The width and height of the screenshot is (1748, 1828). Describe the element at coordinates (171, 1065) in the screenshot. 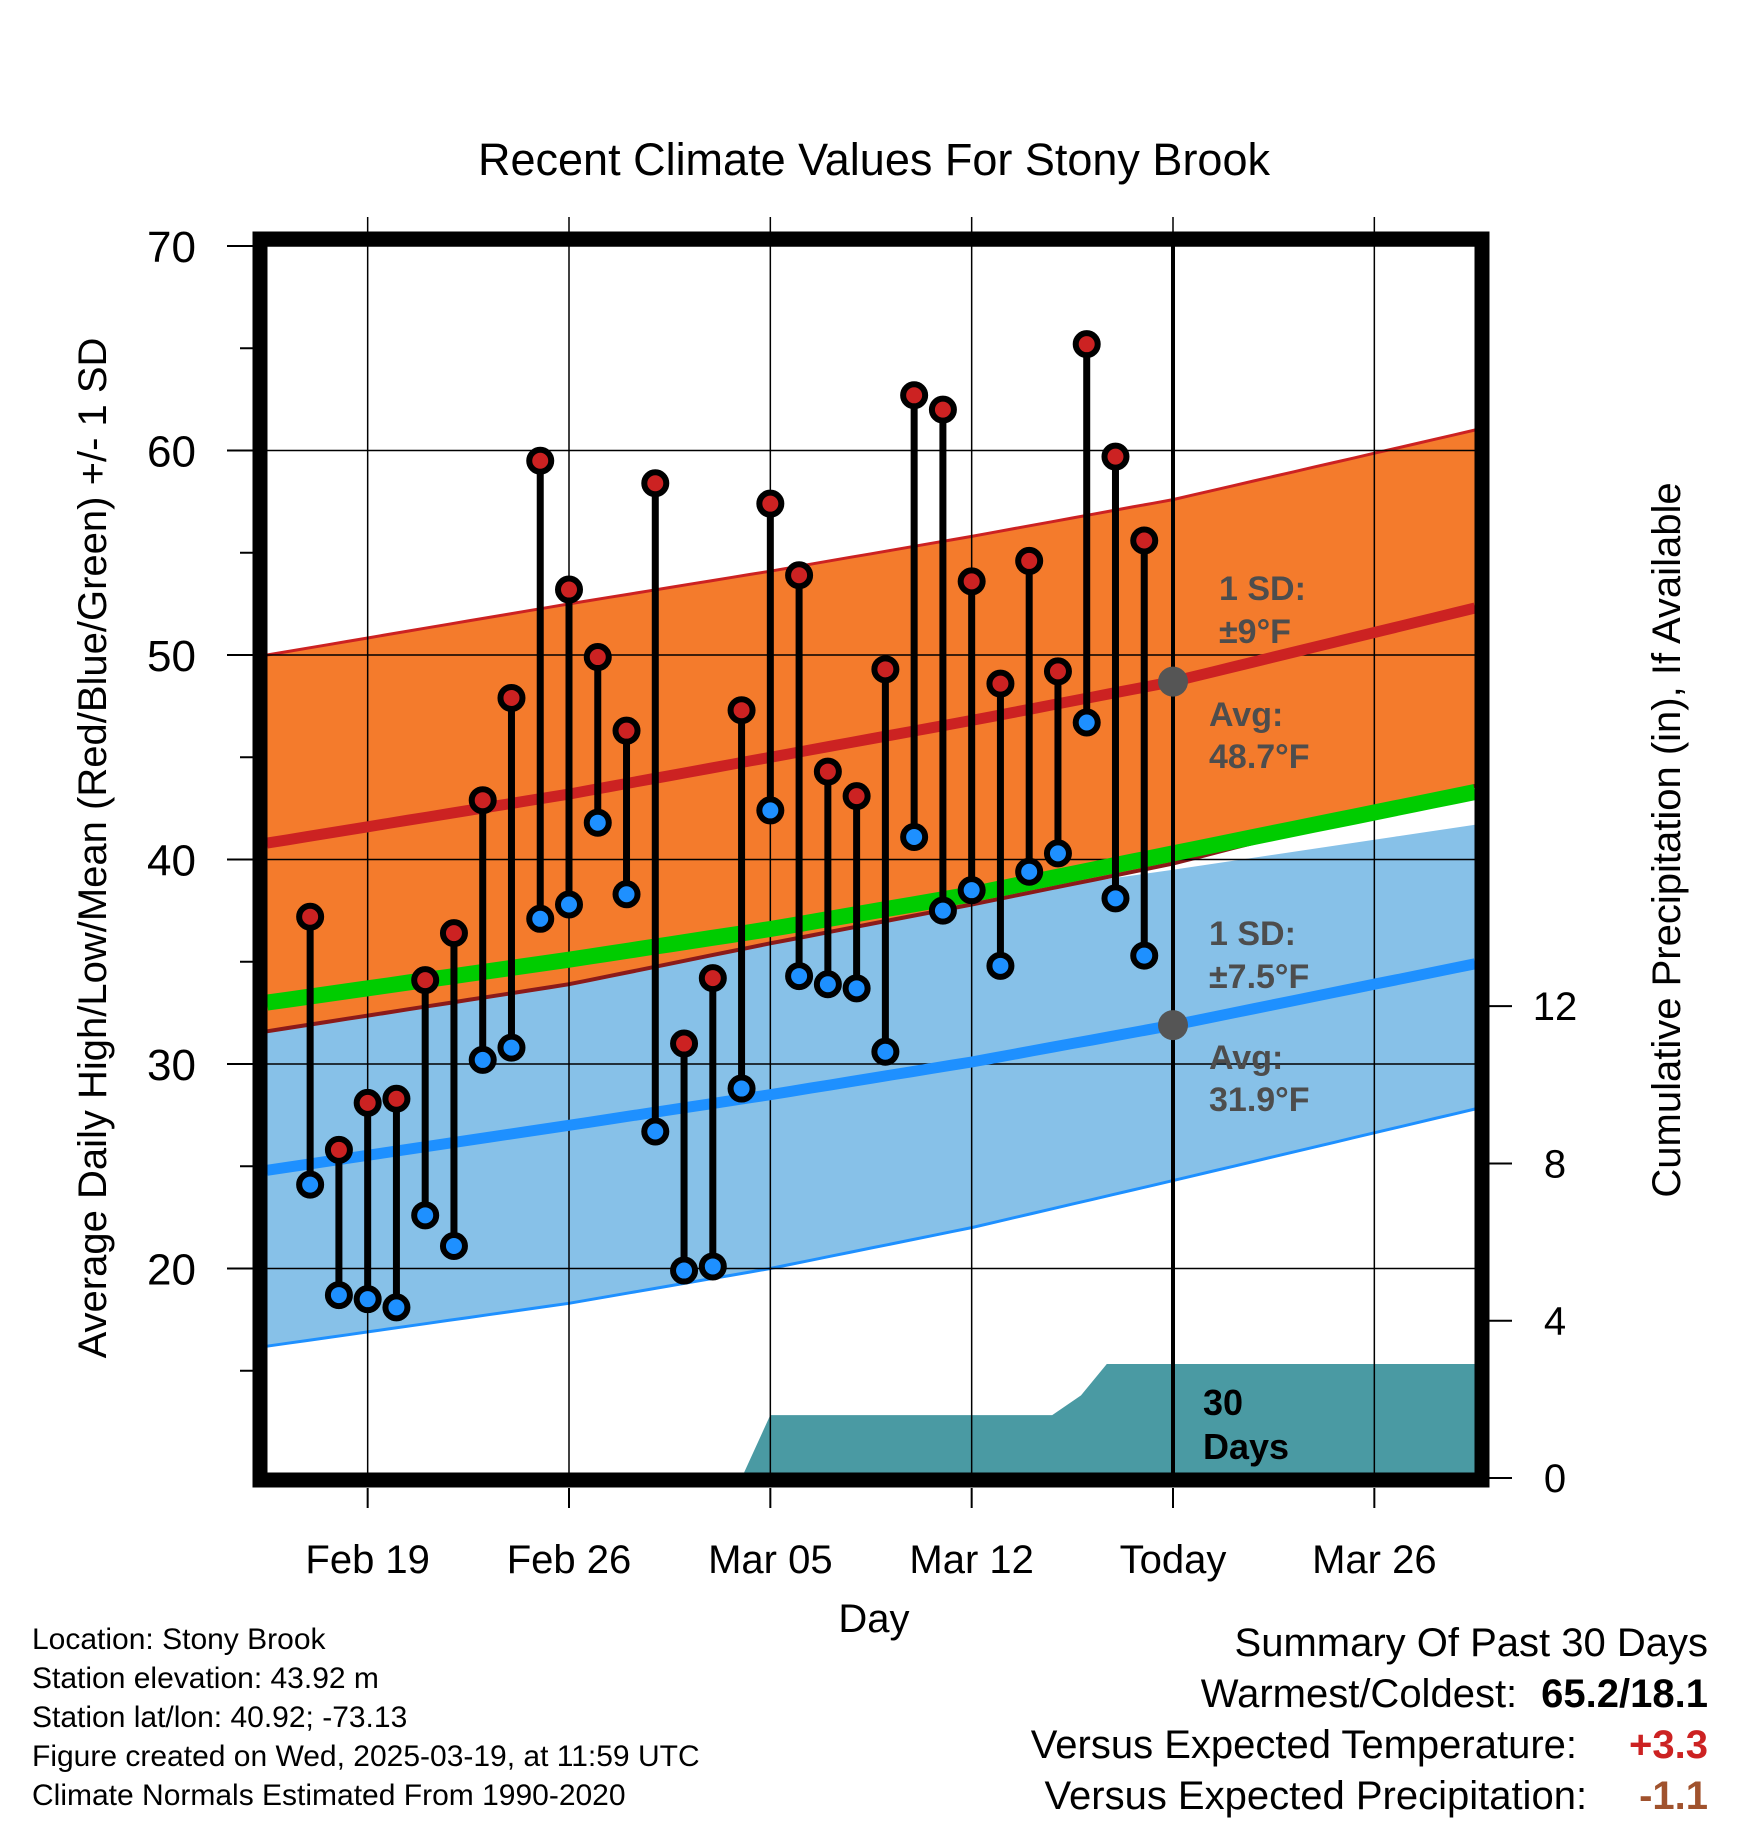

I see `y-tick-label: 30` at that location.